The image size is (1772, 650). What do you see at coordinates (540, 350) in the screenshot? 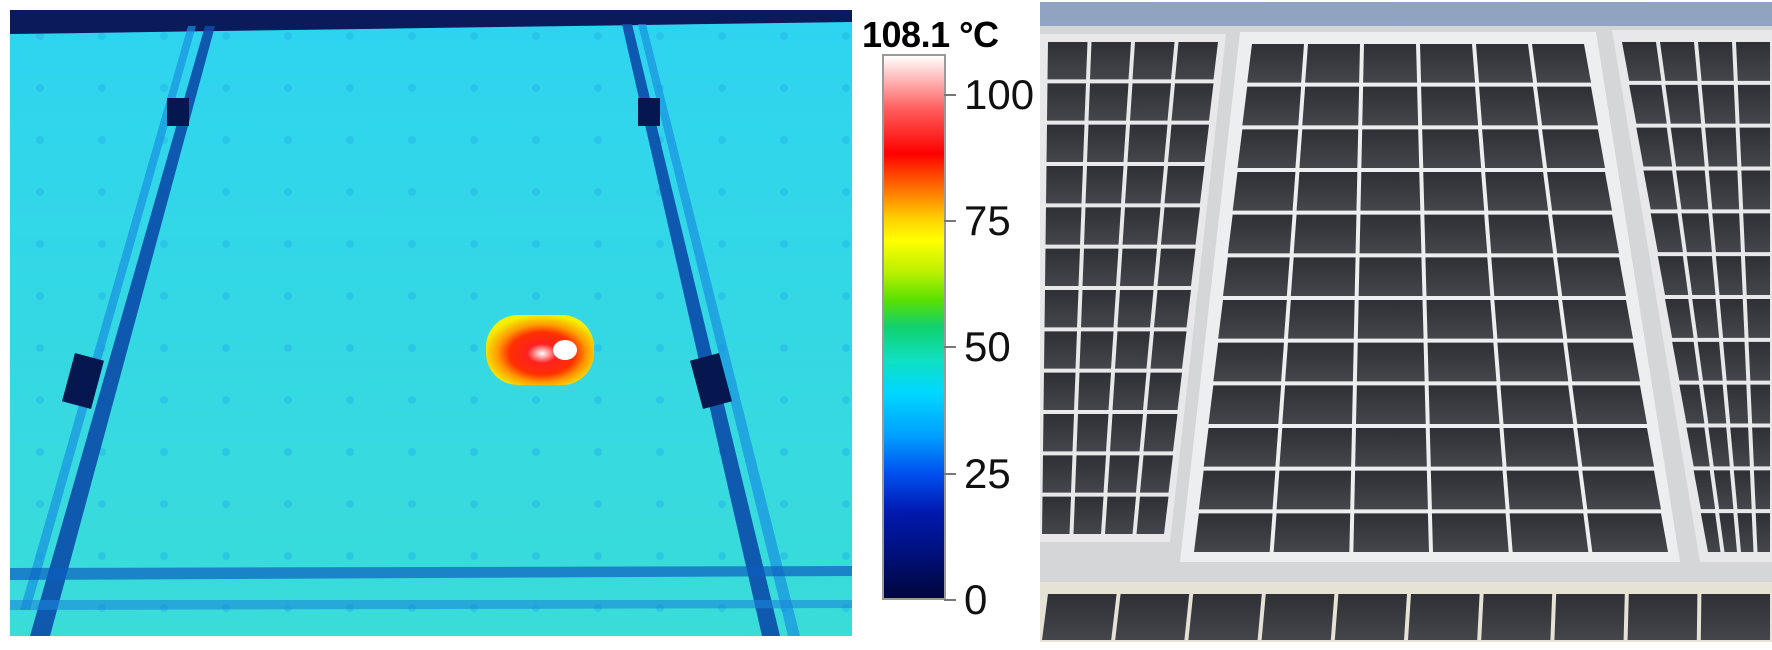
I see `hotspot` at bounding box center [540, 350].